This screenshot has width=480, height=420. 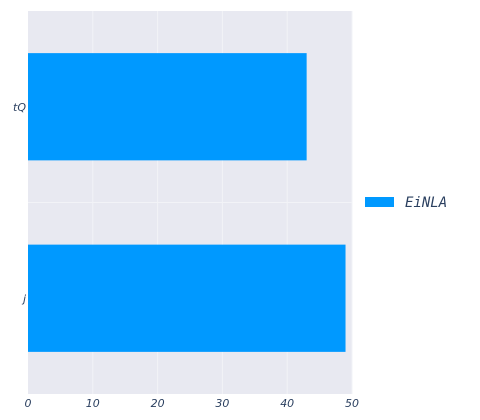 I want to click on x-tick-label-10: 10, so click(x=93, y=403).